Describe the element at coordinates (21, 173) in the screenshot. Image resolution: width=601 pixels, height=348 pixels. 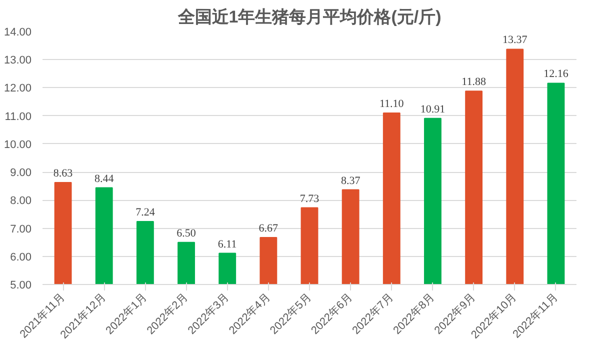
I see `y-tick-label: 9.00` at that location.